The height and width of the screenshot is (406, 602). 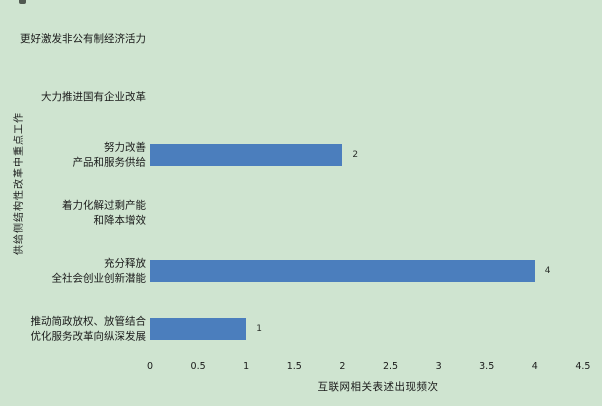 I want to click on chart-row: 努力改善 产品和服务供给 2, so click(x=301, y=155).